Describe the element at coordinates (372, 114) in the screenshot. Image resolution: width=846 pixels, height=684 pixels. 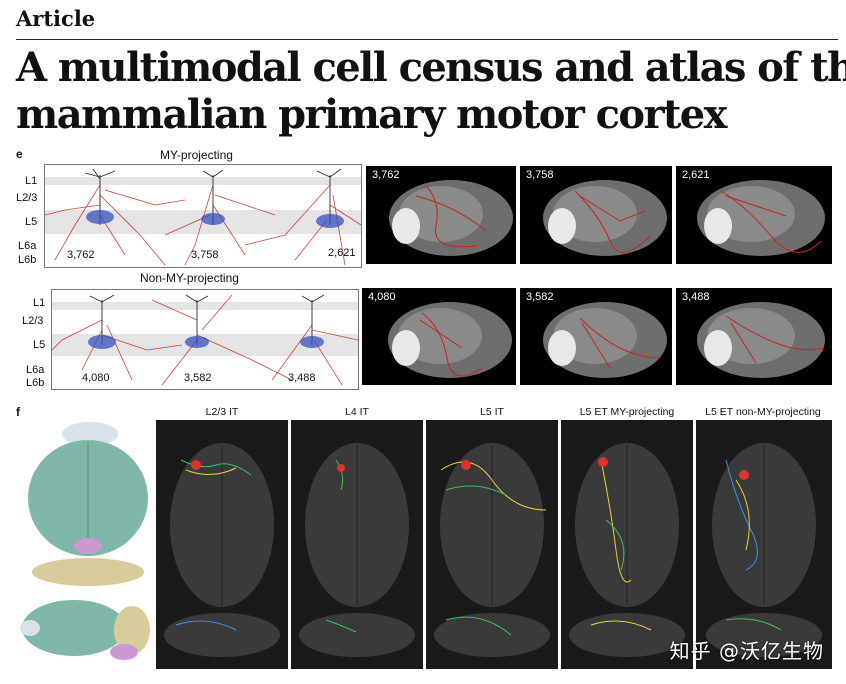
I see `article-title-line-2: mammalian primary motor cortex` at that location.